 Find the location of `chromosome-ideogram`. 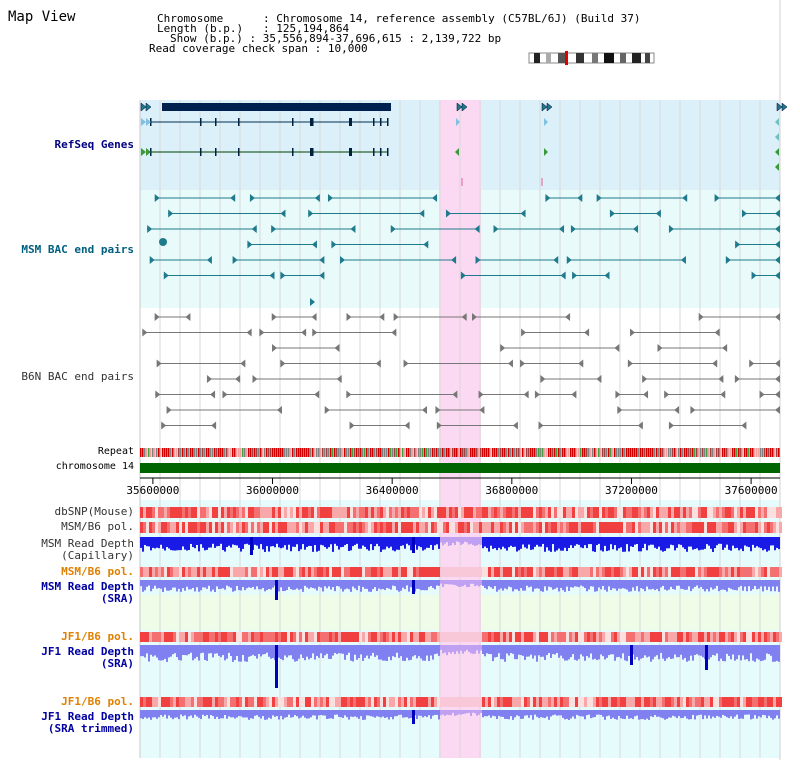

chromosome-ideogram is located at coordinates (593, 58).